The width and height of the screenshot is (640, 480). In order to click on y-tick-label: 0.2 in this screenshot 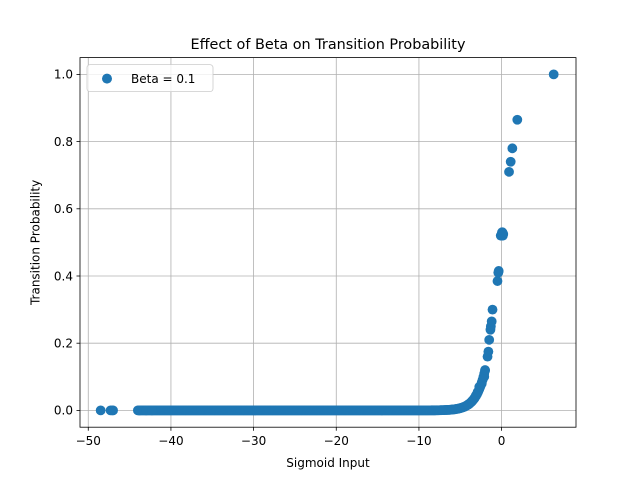, I will do `click(63, 344)`.